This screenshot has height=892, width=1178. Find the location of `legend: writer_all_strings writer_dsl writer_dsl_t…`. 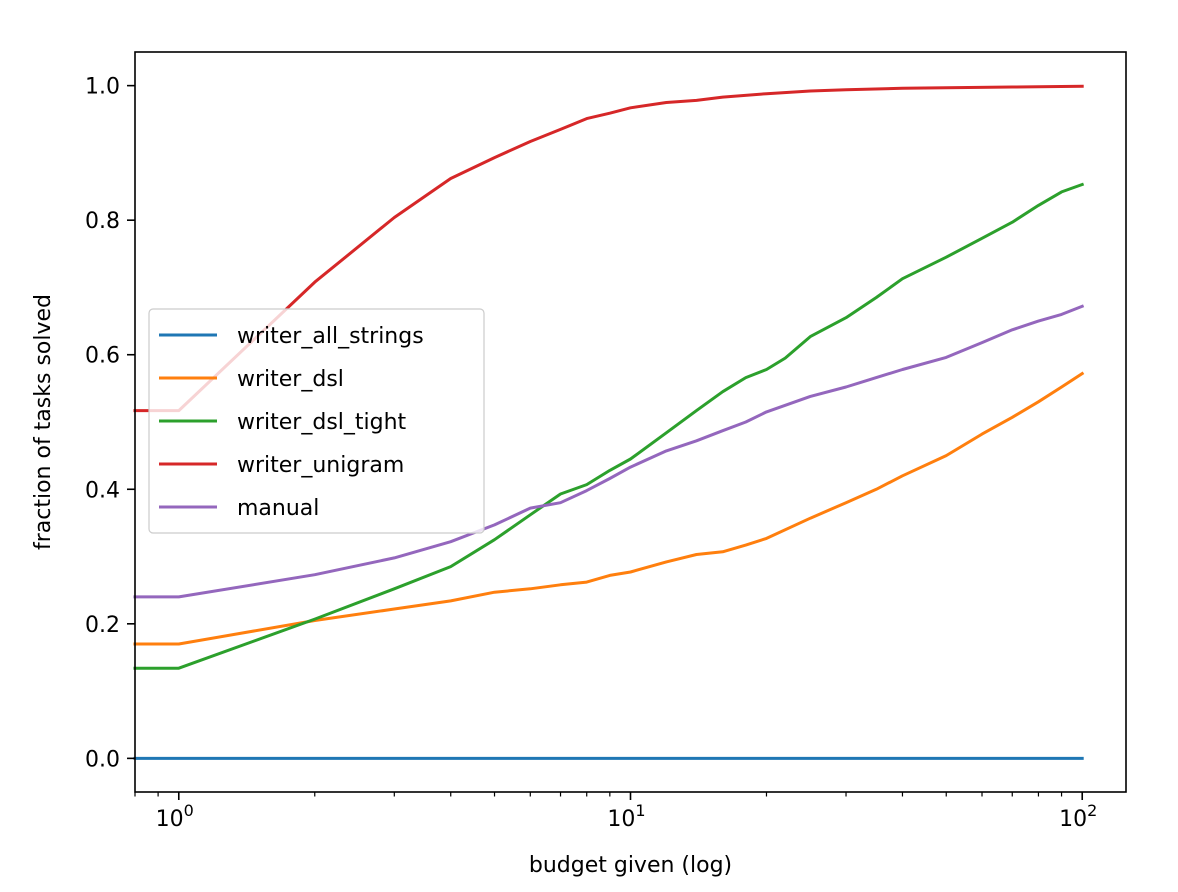

legend: writer_all_strings writer_dsl writer_dsl_t… is located at coordinates (316, 421).